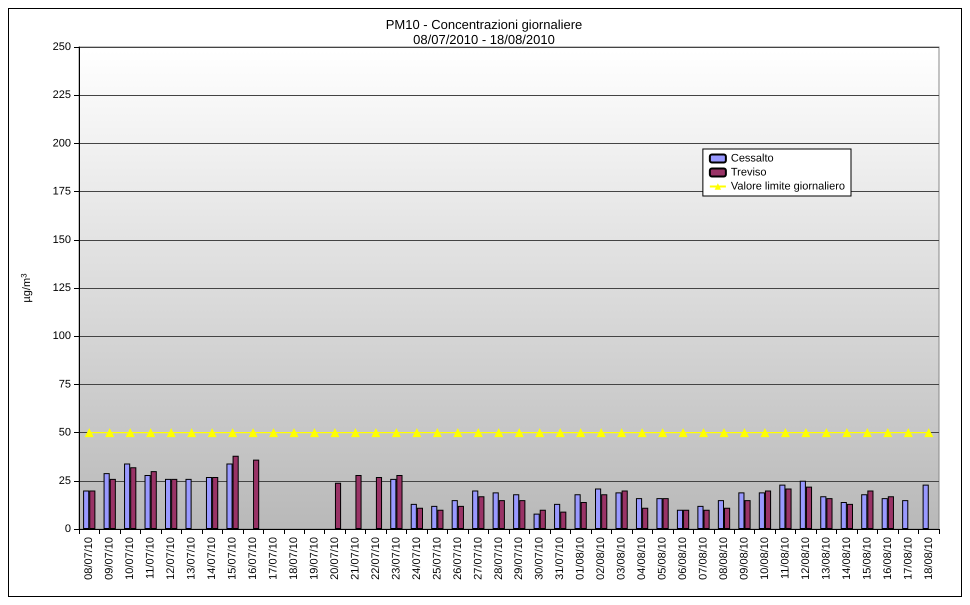 The width and height of the screenshot is (970, 605). What do you see at coordinates (826, 558) in the screenshot?
I see `x-tick-label: 13/08/10` at bounding box center [826, 558].